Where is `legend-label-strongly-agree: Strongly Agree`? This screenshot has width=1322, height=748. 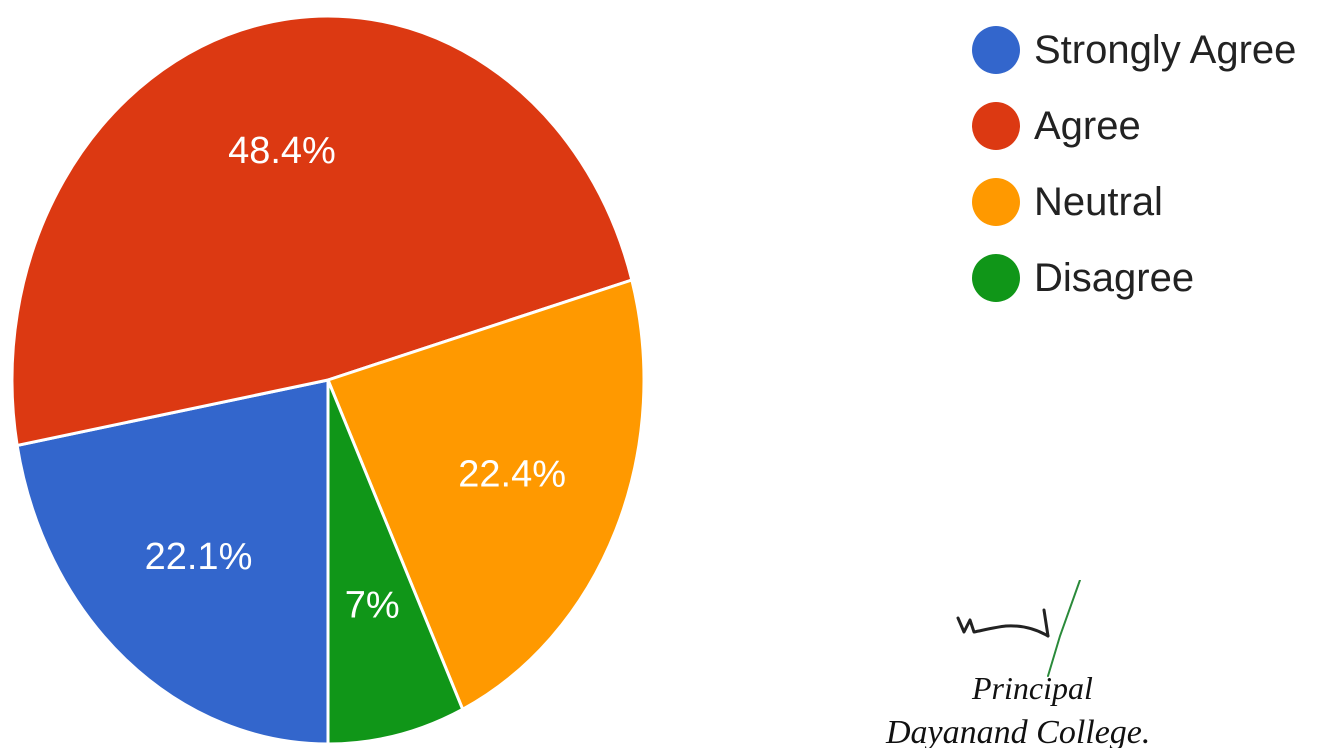
legend-label-strongly-agree: Strongly Agree is located at coordinates (1165, 49).